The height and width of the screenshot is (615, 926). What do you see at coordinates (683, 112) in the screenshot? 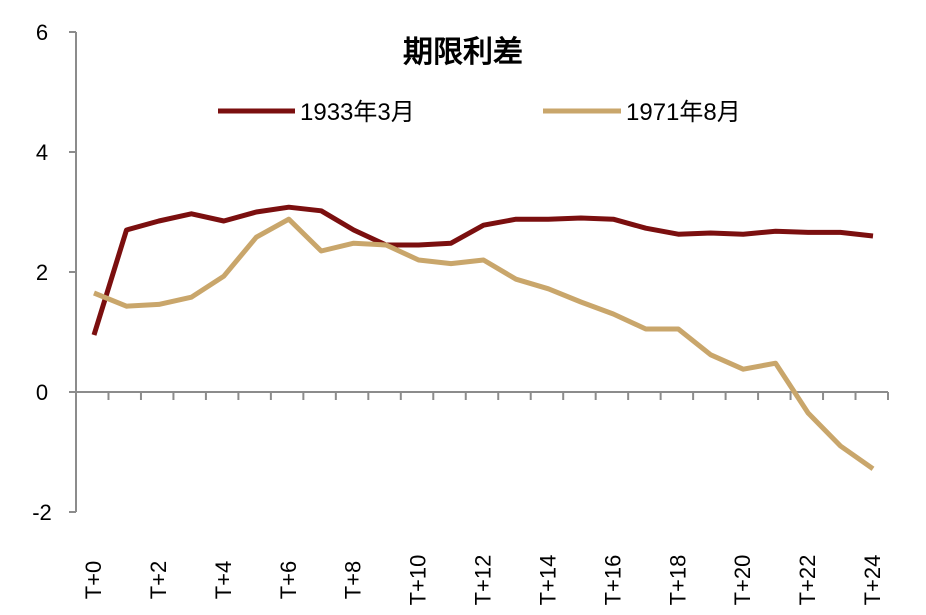
I see `legend-label-2: 1971年8月` at bounding box center [683, 112].